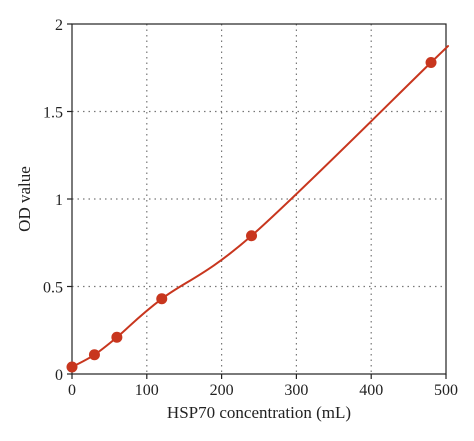 The image size is (474, 441). I want to click on x-tick-label: 100, so click(147, 390).